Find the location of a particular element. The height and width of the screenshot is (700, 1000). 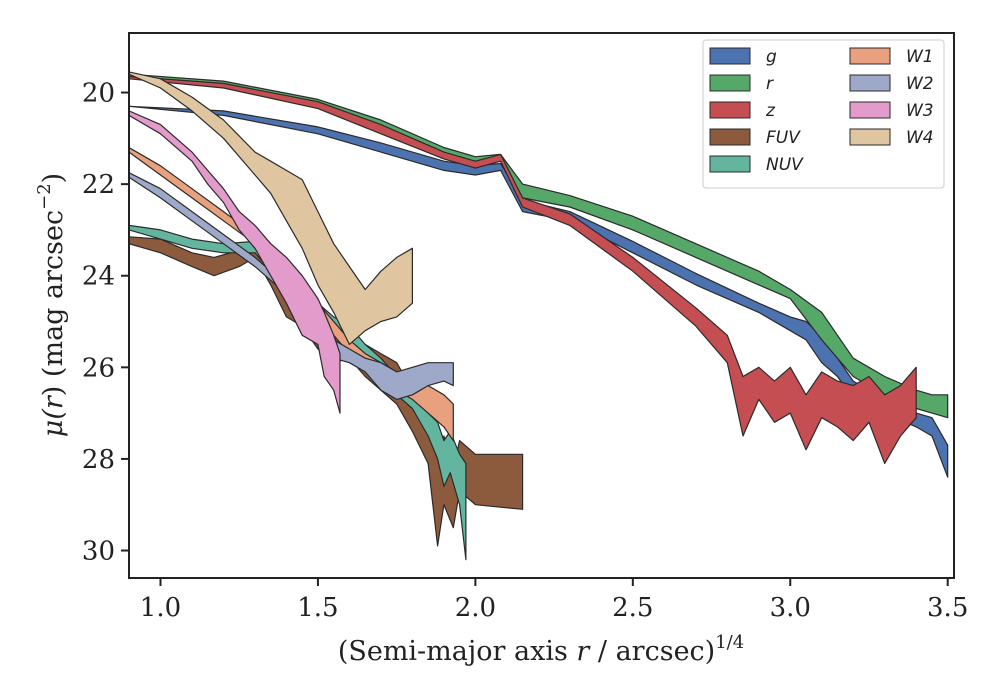

x-tick-label: 1.5 is located at coordinates (317, 608).